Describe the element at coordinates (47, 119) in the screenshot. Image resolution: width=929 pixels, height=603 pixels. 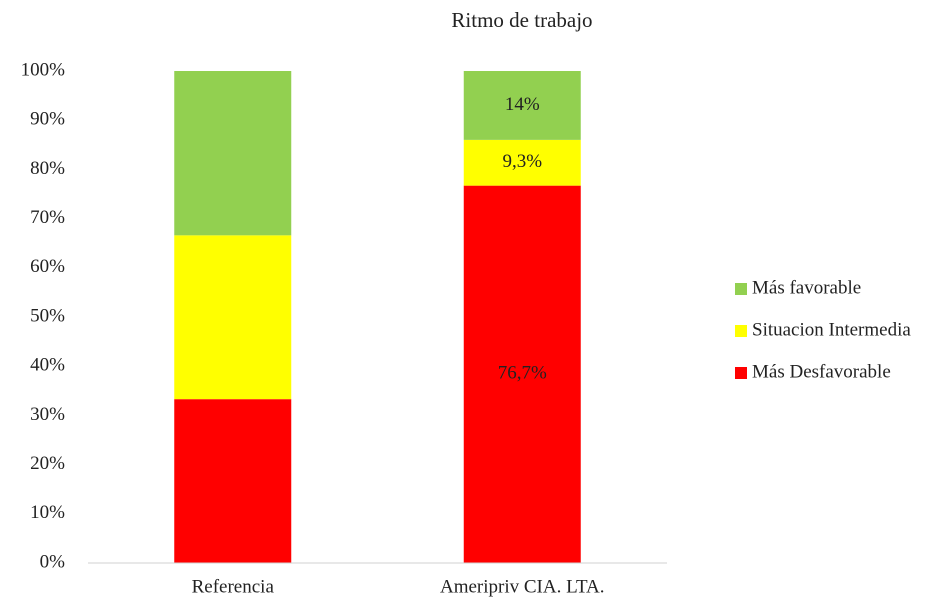
I see `y-tick-label: 90%` at that location.